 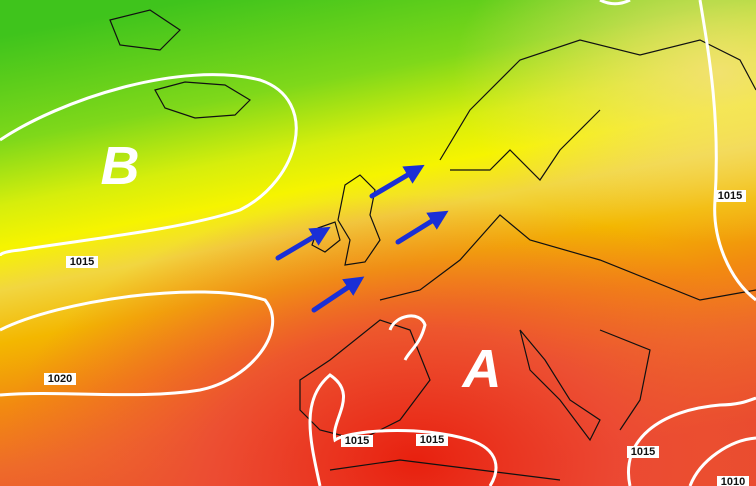 What do you see at coordinates (120, 166) in the screenshot?
I see `low-pressure-label: B` at bounding box center [120, 166].